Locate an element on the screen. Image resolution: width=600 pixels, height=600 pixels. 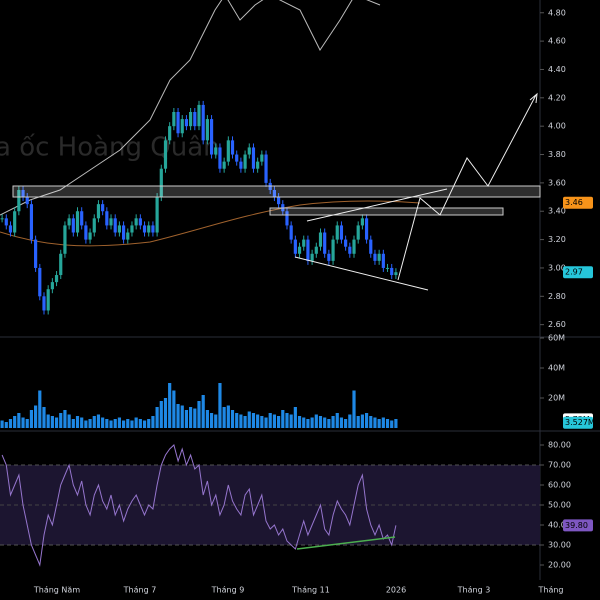
price-badge-label: 39.80 is located at coordinates (576, 525).